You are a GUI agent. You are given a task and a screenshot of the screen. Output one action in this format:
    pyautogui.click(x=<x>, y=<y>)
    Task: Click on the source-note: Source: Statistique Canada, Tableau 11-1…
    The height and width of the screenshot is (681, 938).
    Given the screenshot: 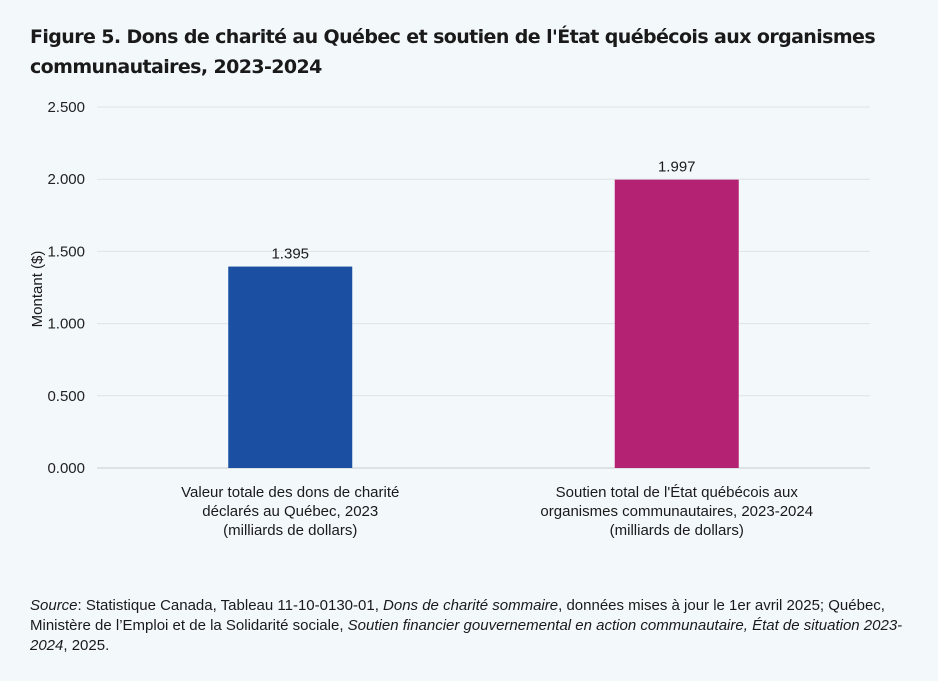 What is the action you would take?
    pyautogui.click(x=475, y=626)
    